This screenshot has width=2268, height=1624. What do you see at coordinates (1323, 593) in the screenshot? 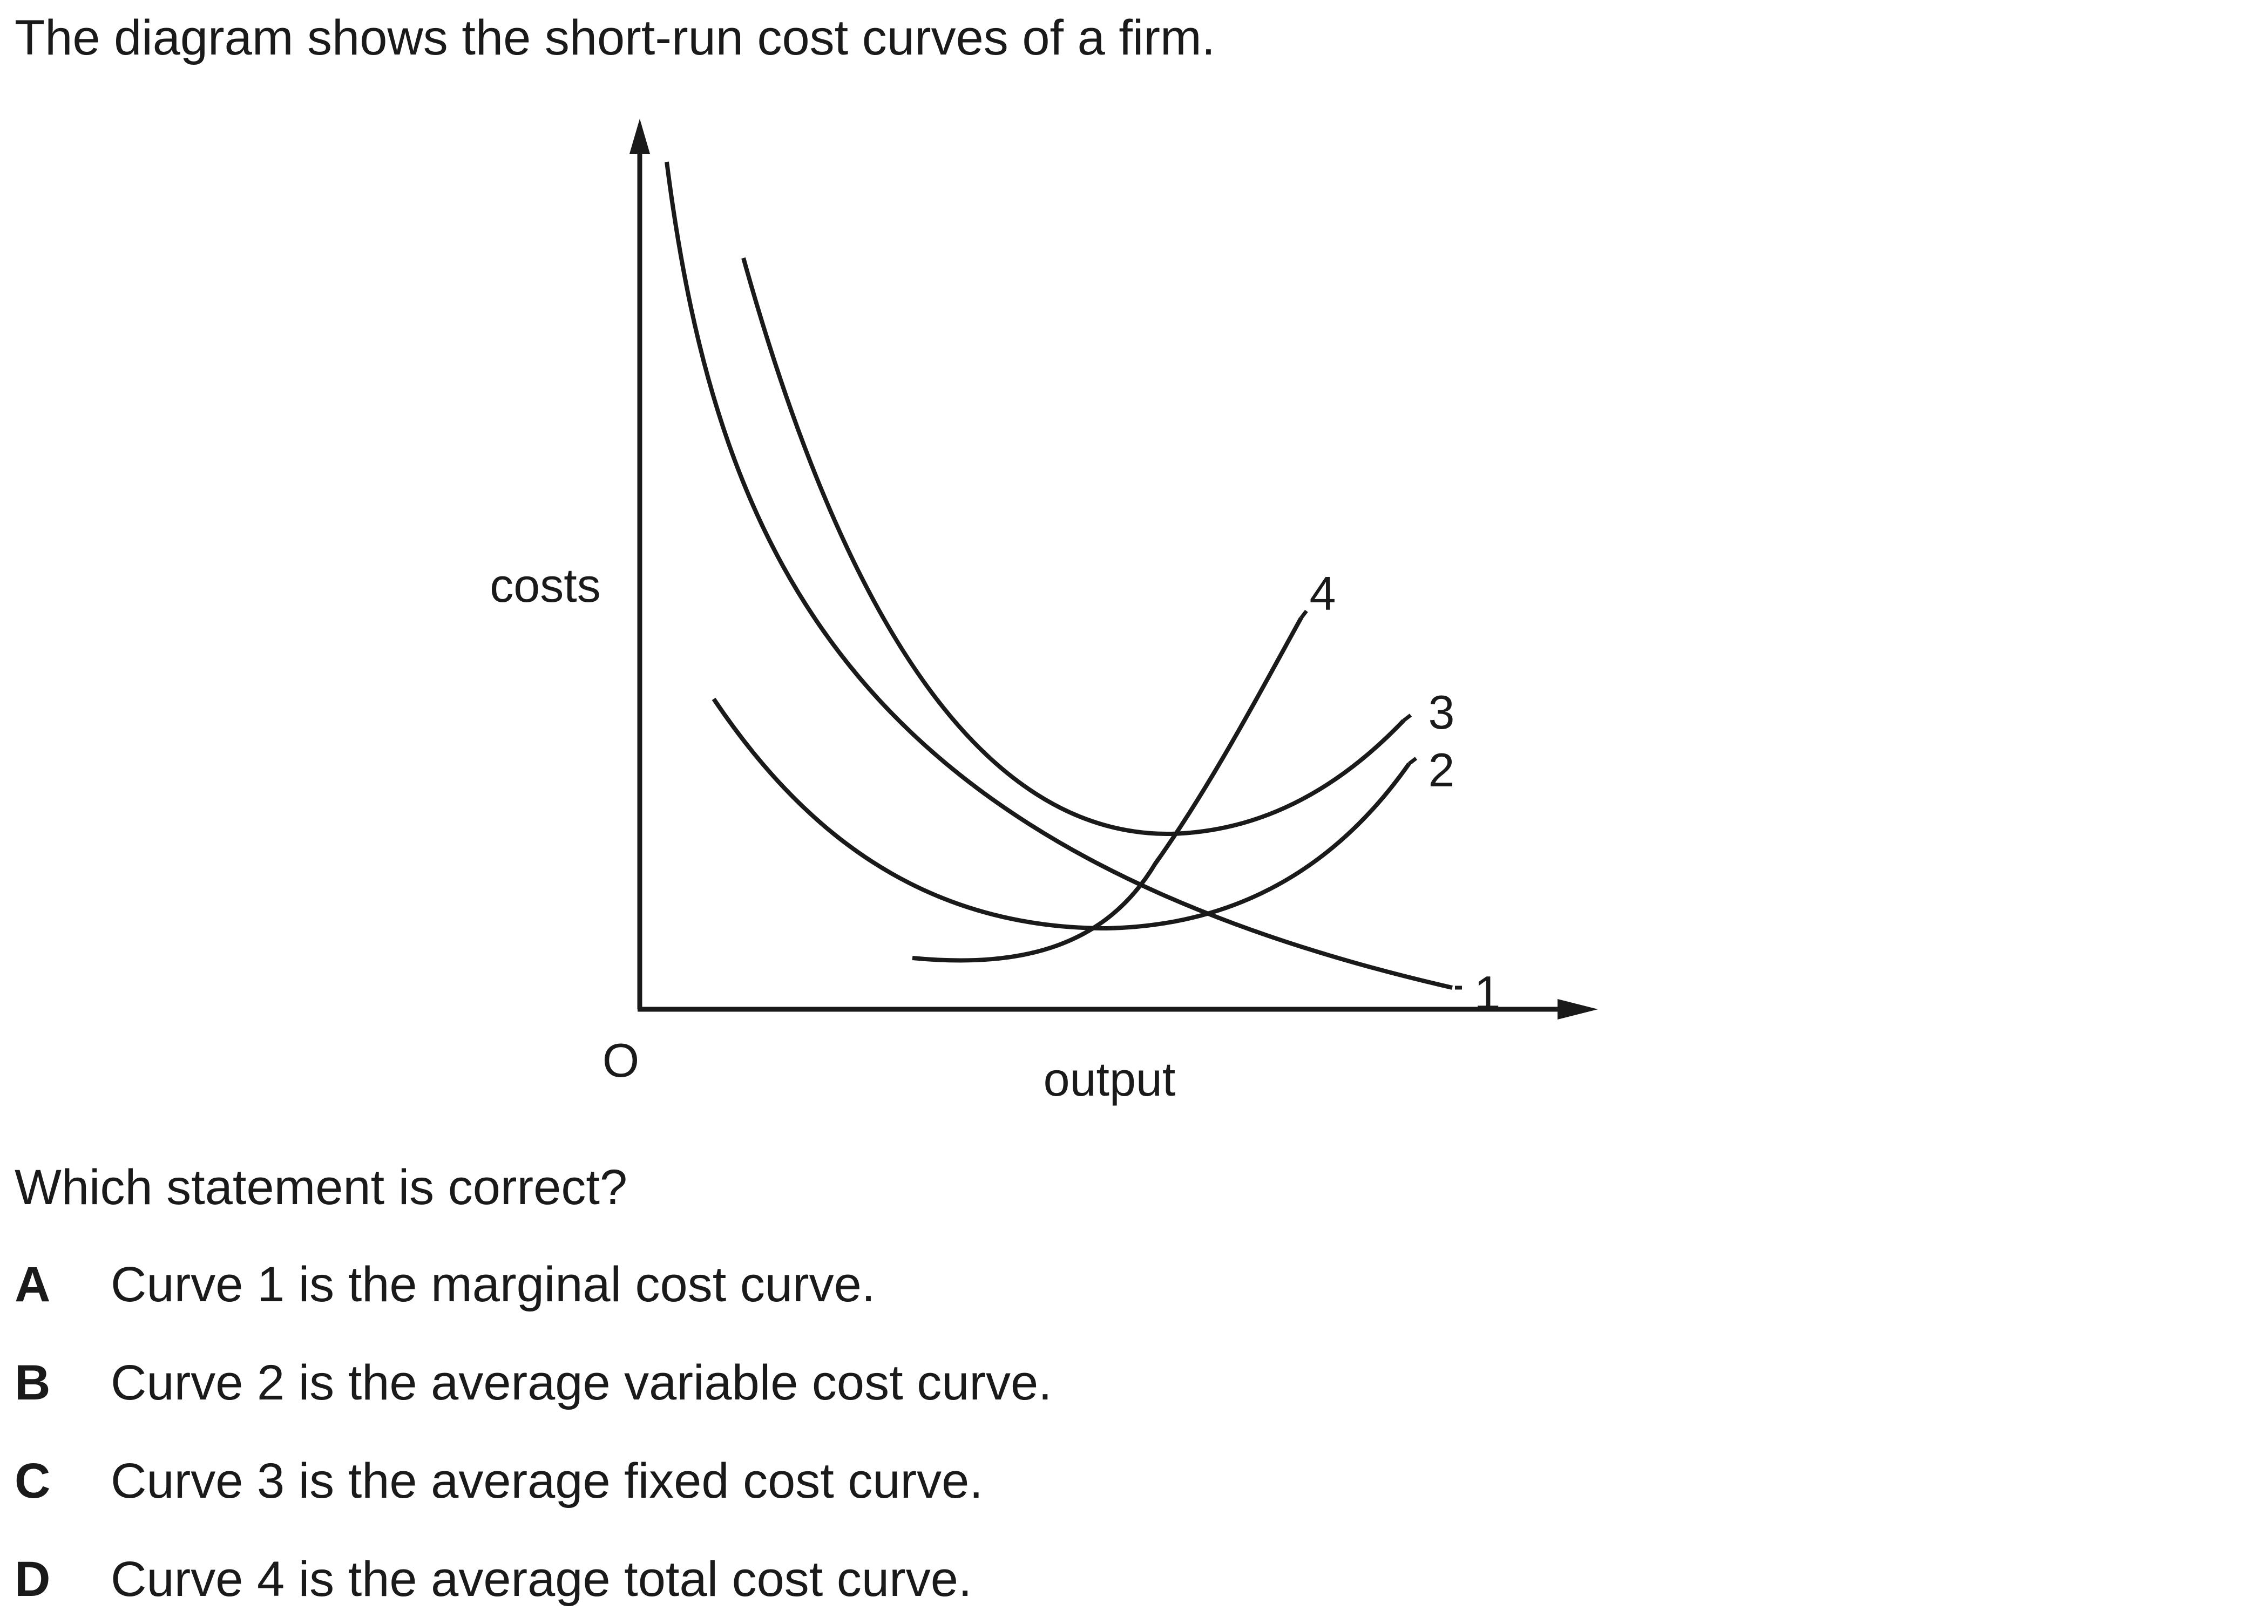
I see `curve-4-label: 4` at bounding box center [1323, 593].